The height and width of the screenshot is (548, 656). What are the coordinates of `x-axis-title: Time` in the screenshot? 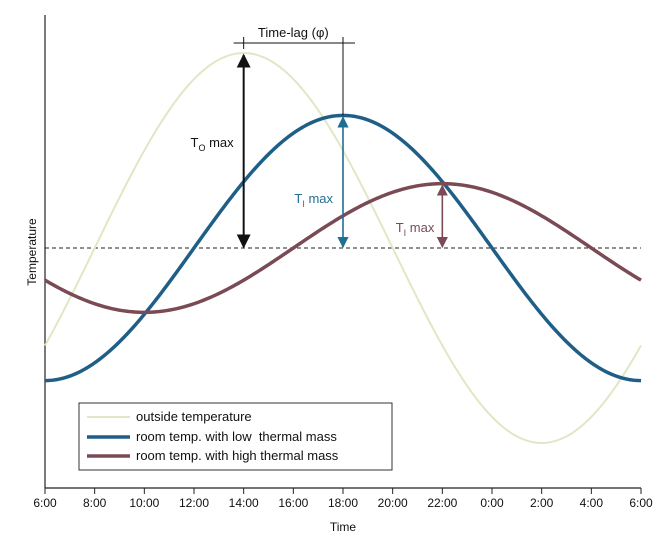 It's located at (343, 527).